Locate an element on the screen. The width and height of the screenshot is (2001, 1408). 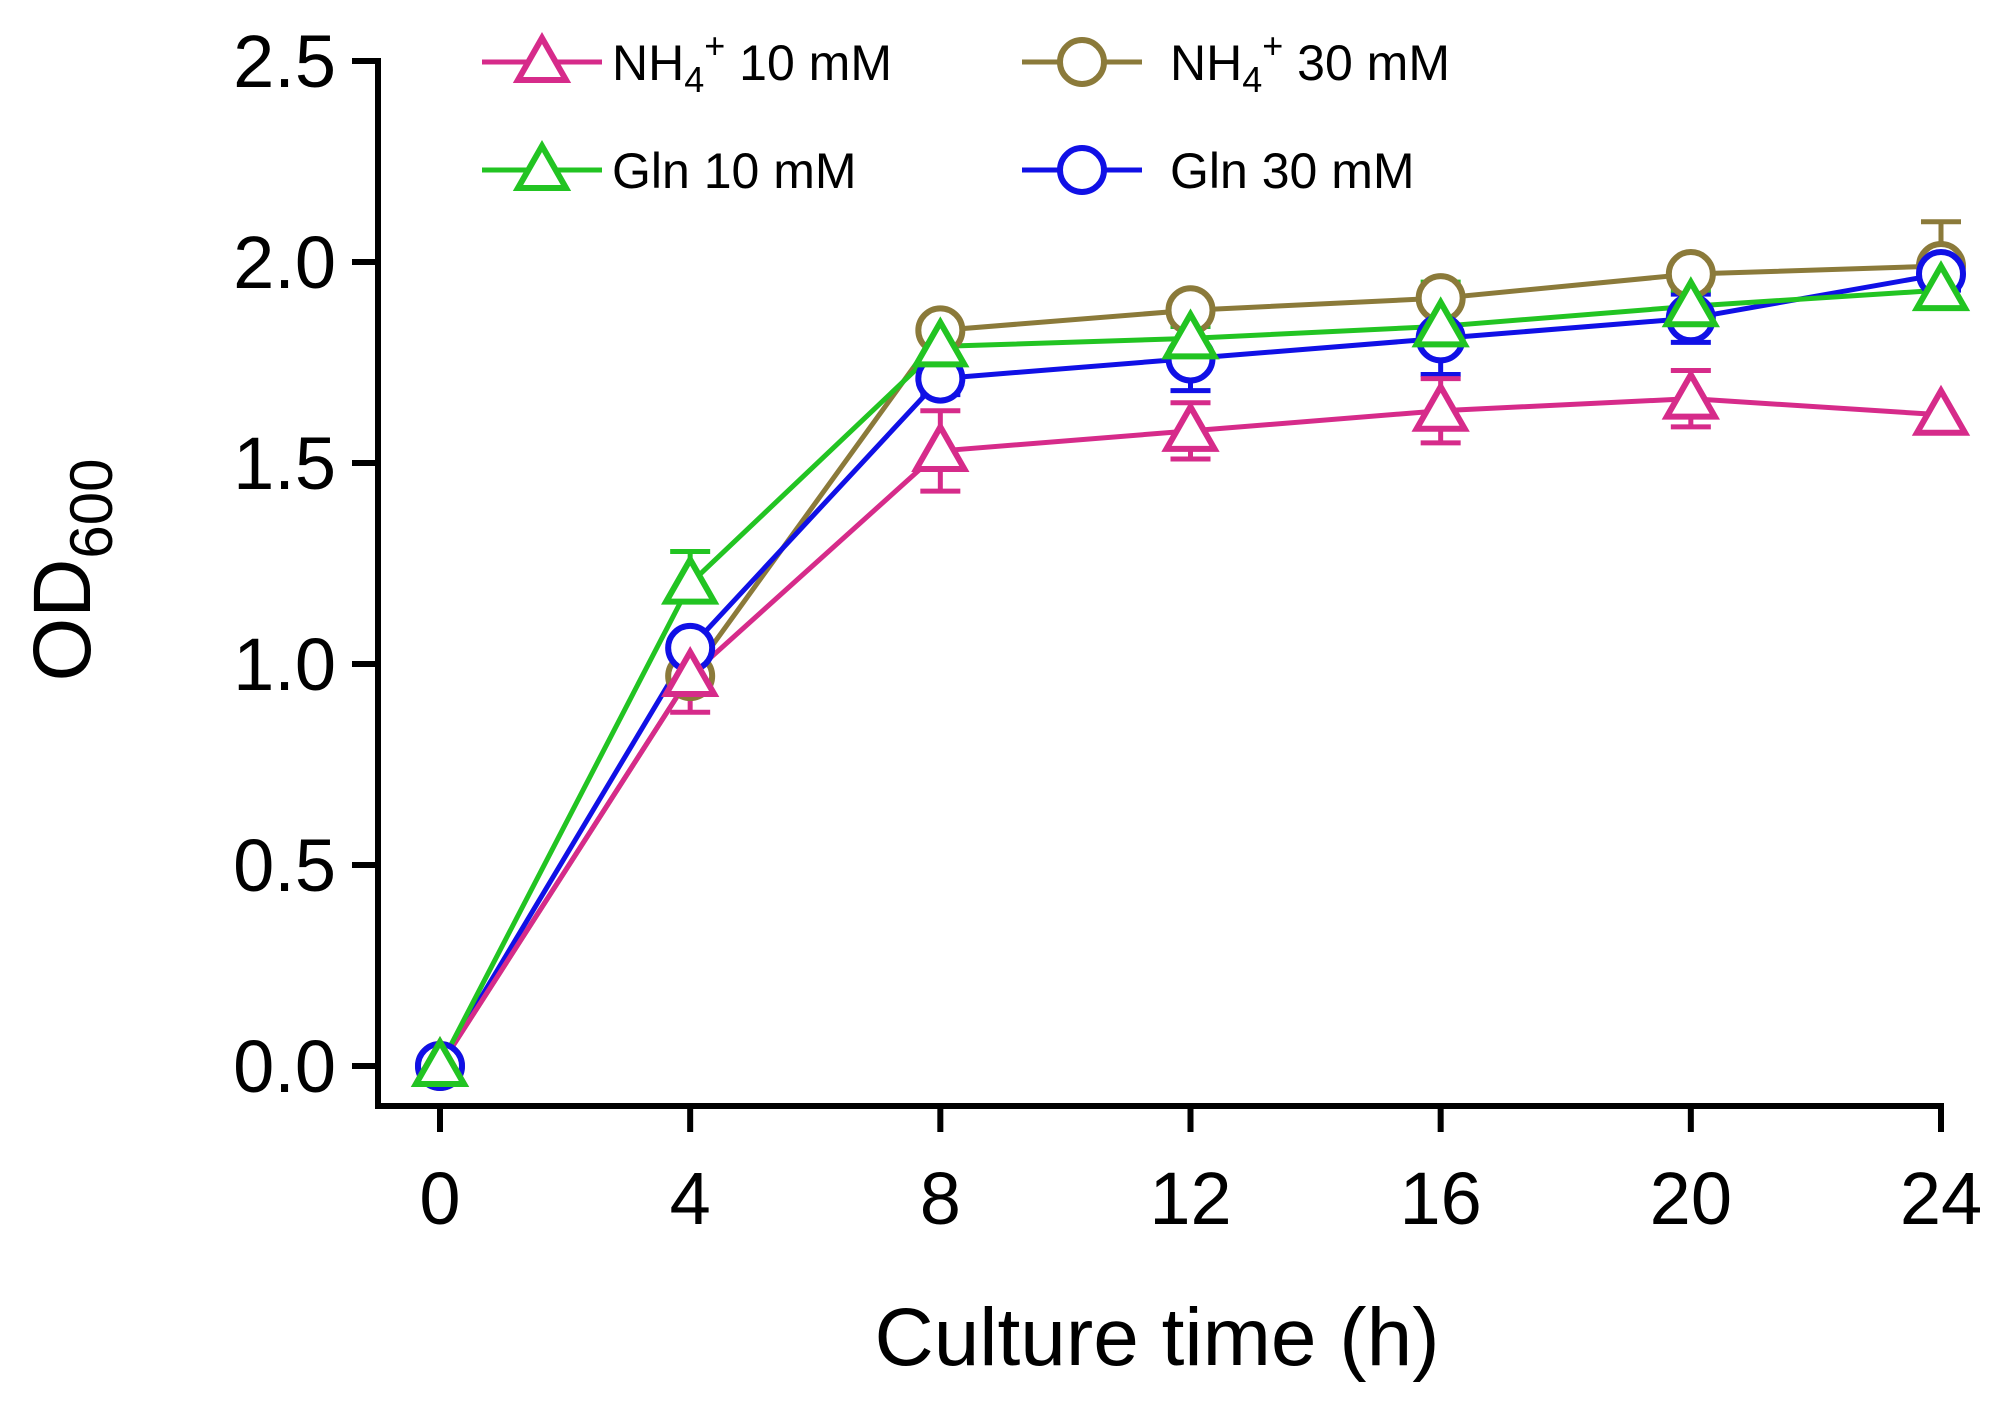
legend-label: Gln 10 mM is located at coordinates (734, 171).